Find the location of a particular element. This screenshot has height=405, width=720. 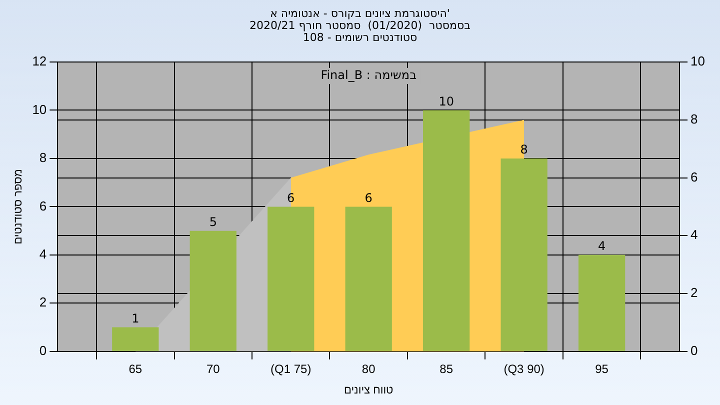

x-tick-label: (Q1 75) is located at coordinates (291, 369).